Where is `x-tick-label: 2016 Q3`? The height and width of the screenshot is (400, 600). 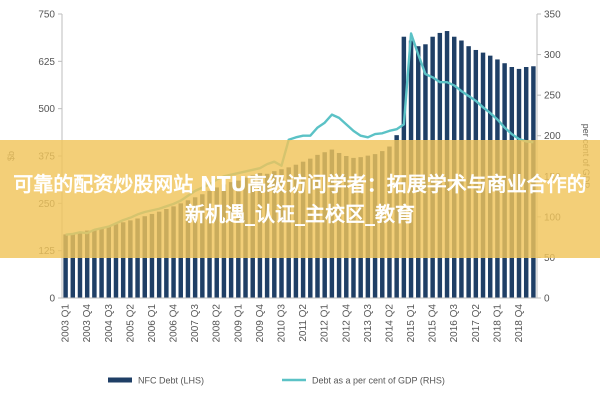 x-tick-label: 2016 Q3 is located at coordinates (454, 323).